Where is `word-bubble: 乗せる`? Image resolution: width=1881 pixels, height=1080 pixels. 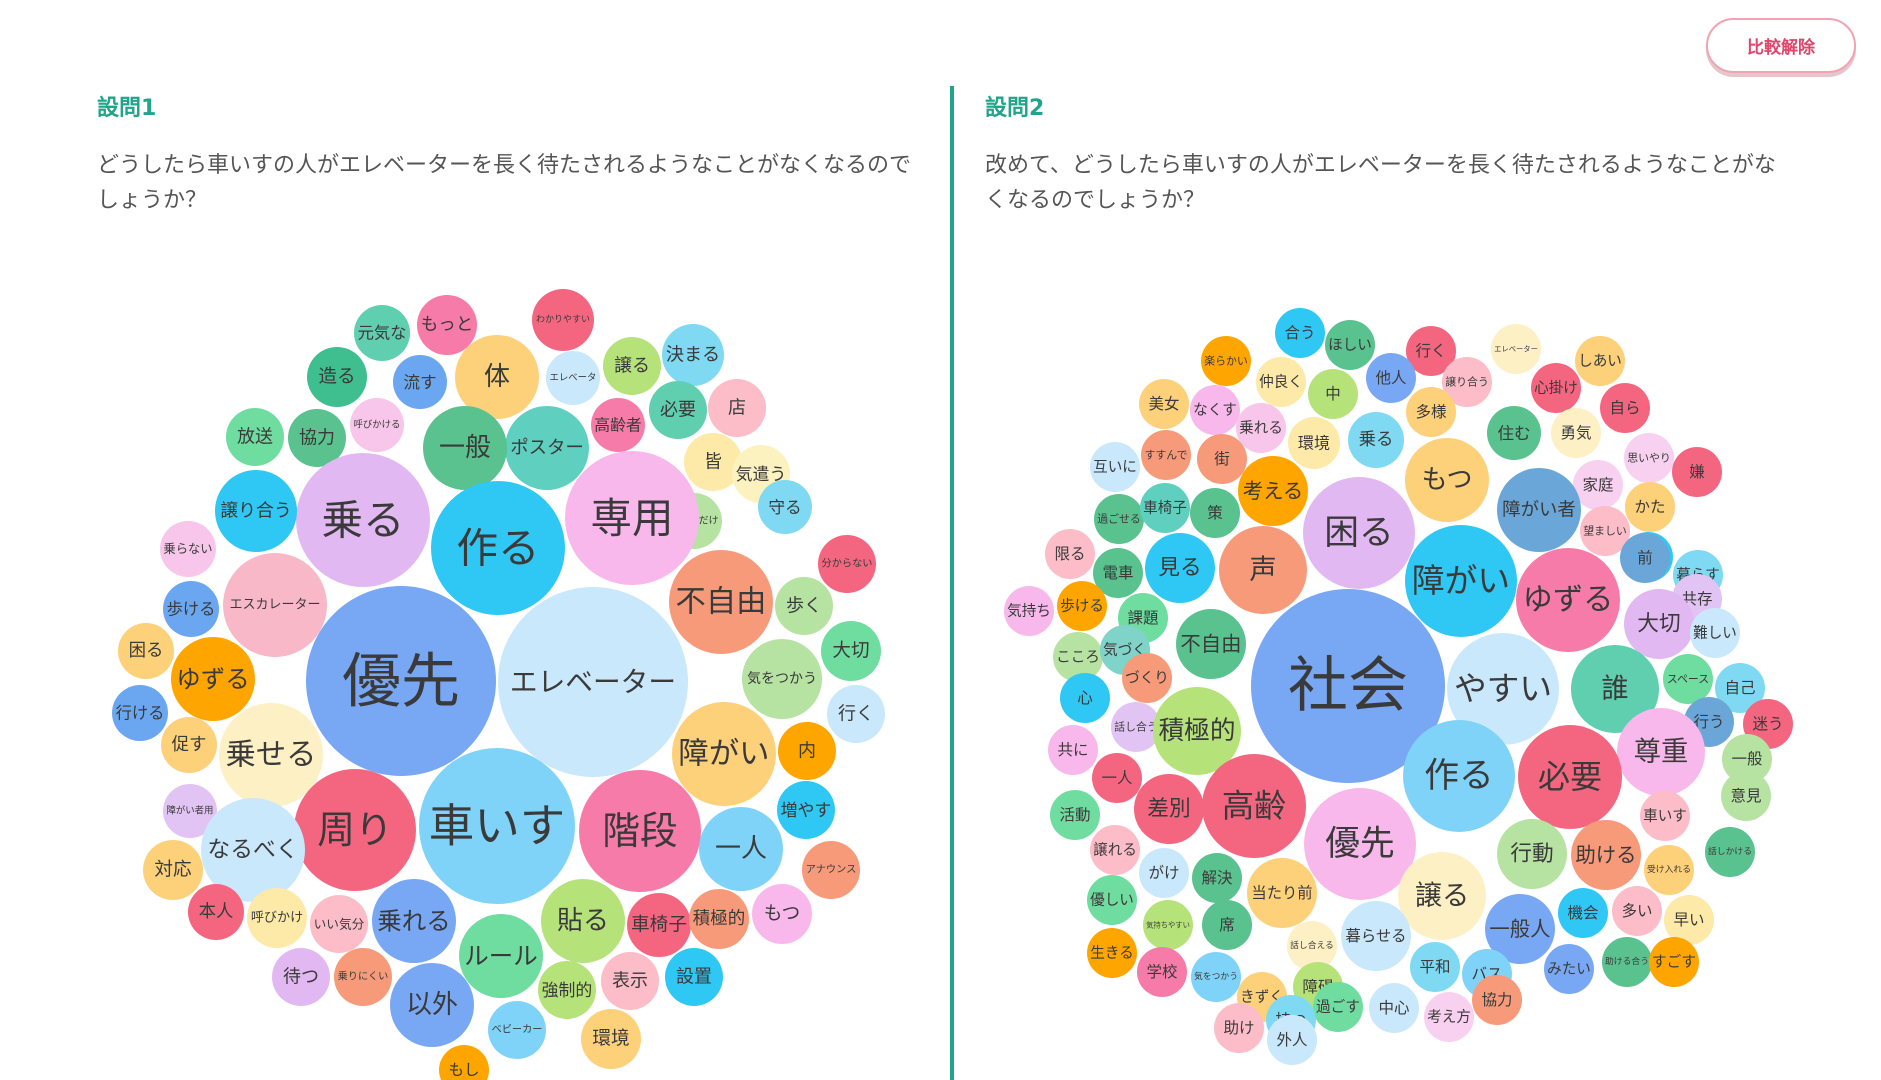
word-bubble: 乗せる is located at coordinates (271, 755).